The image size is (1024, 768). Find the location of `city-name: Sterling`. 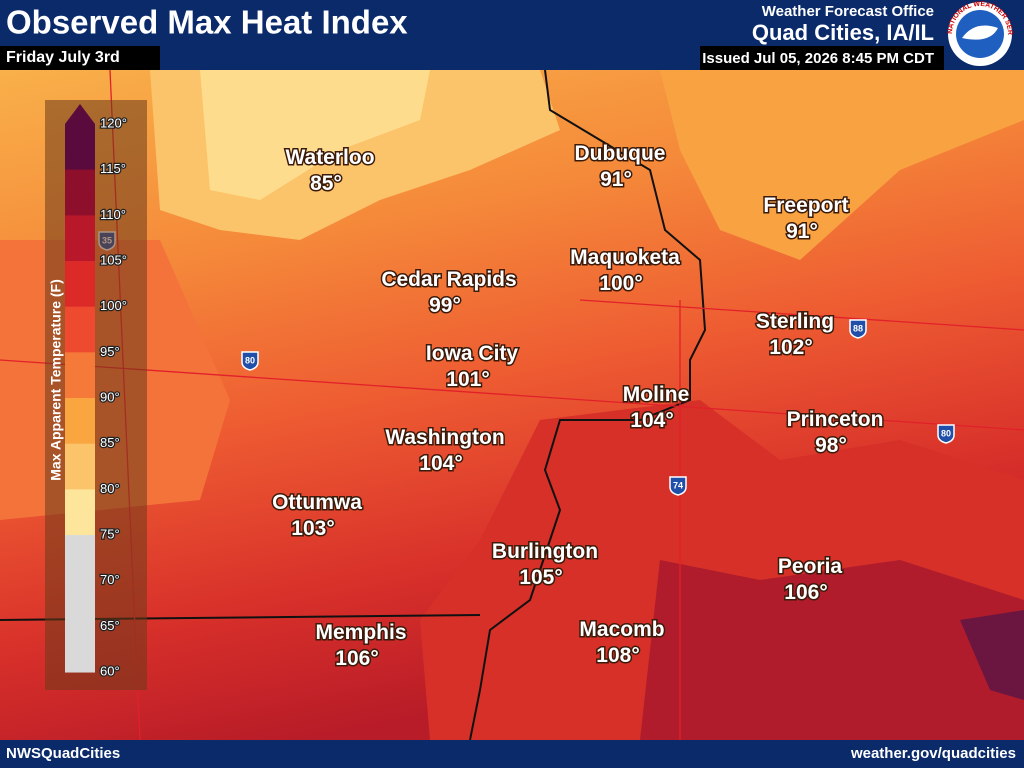

city-name: Sterling is located at coordinates (795, 321).